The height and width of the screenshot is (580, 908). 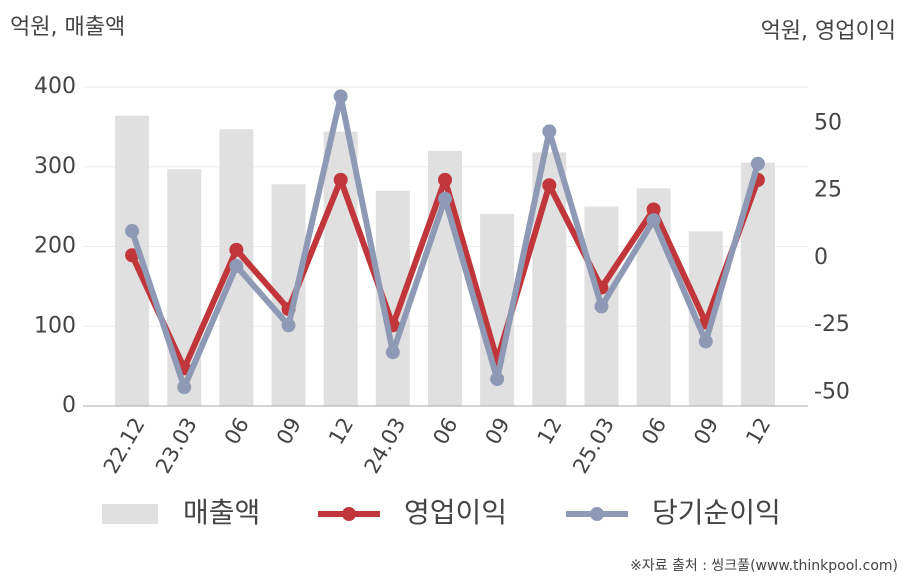 What do you see at coordinates (55, 246) in the screenshot?
I see `y-tick-label: 200` at bounding box center [55, 246].